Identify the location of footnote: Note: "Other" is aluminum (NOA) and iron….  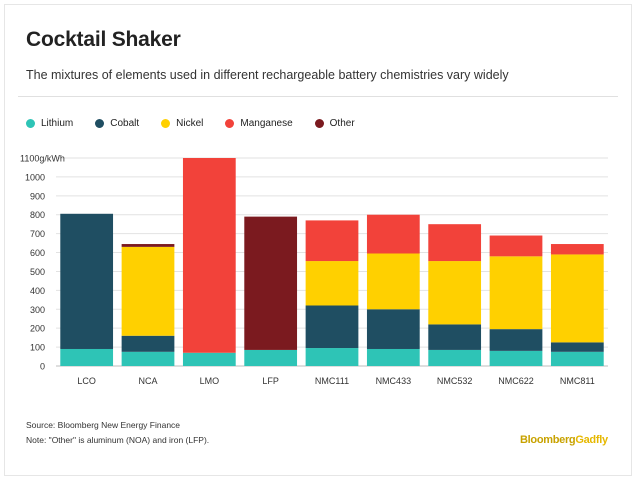
(118, 440).